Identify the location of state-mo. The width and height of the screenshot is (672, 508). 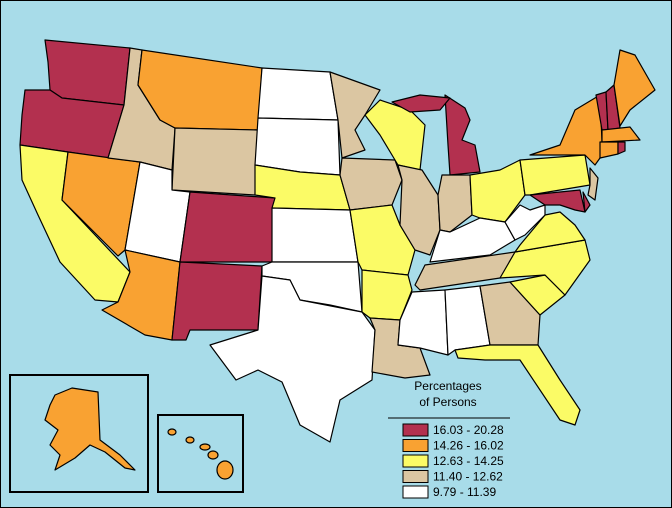
(382, 240).